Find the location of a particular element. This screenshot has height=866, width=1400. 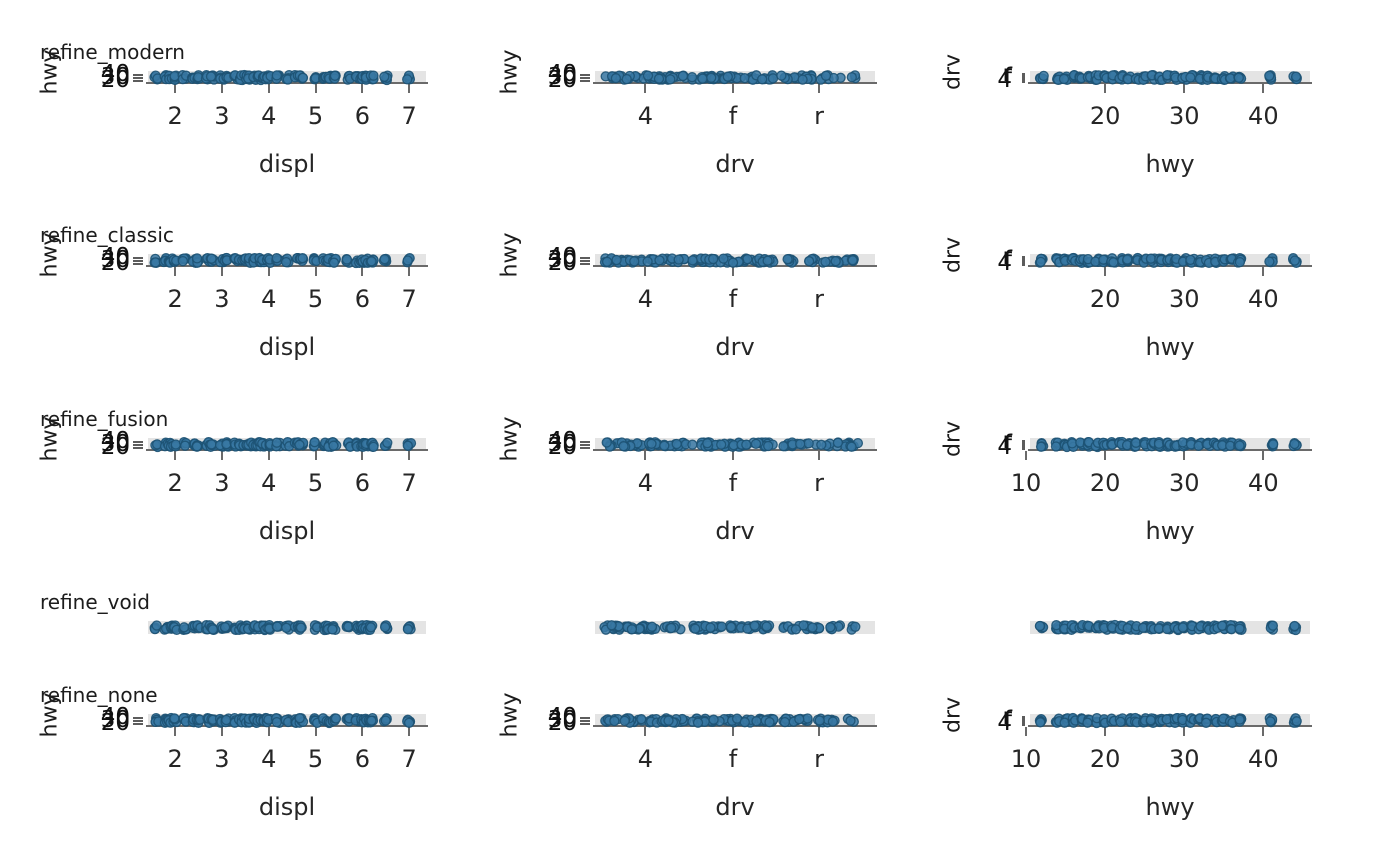

x-tick-label: f is located at coordinates (733, 759).